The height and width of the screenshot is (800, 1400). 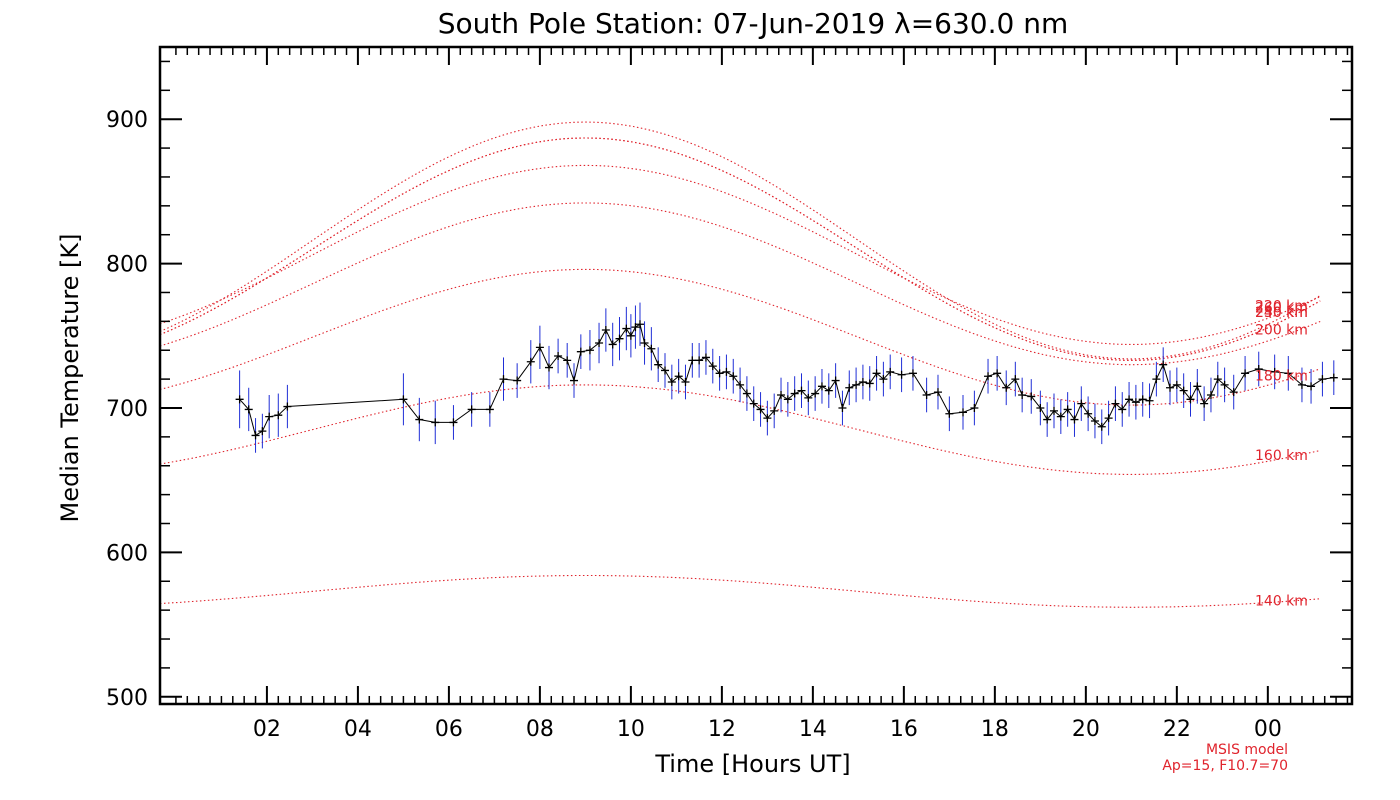 I want to click on measurement-series, so click(x=786, y=377).